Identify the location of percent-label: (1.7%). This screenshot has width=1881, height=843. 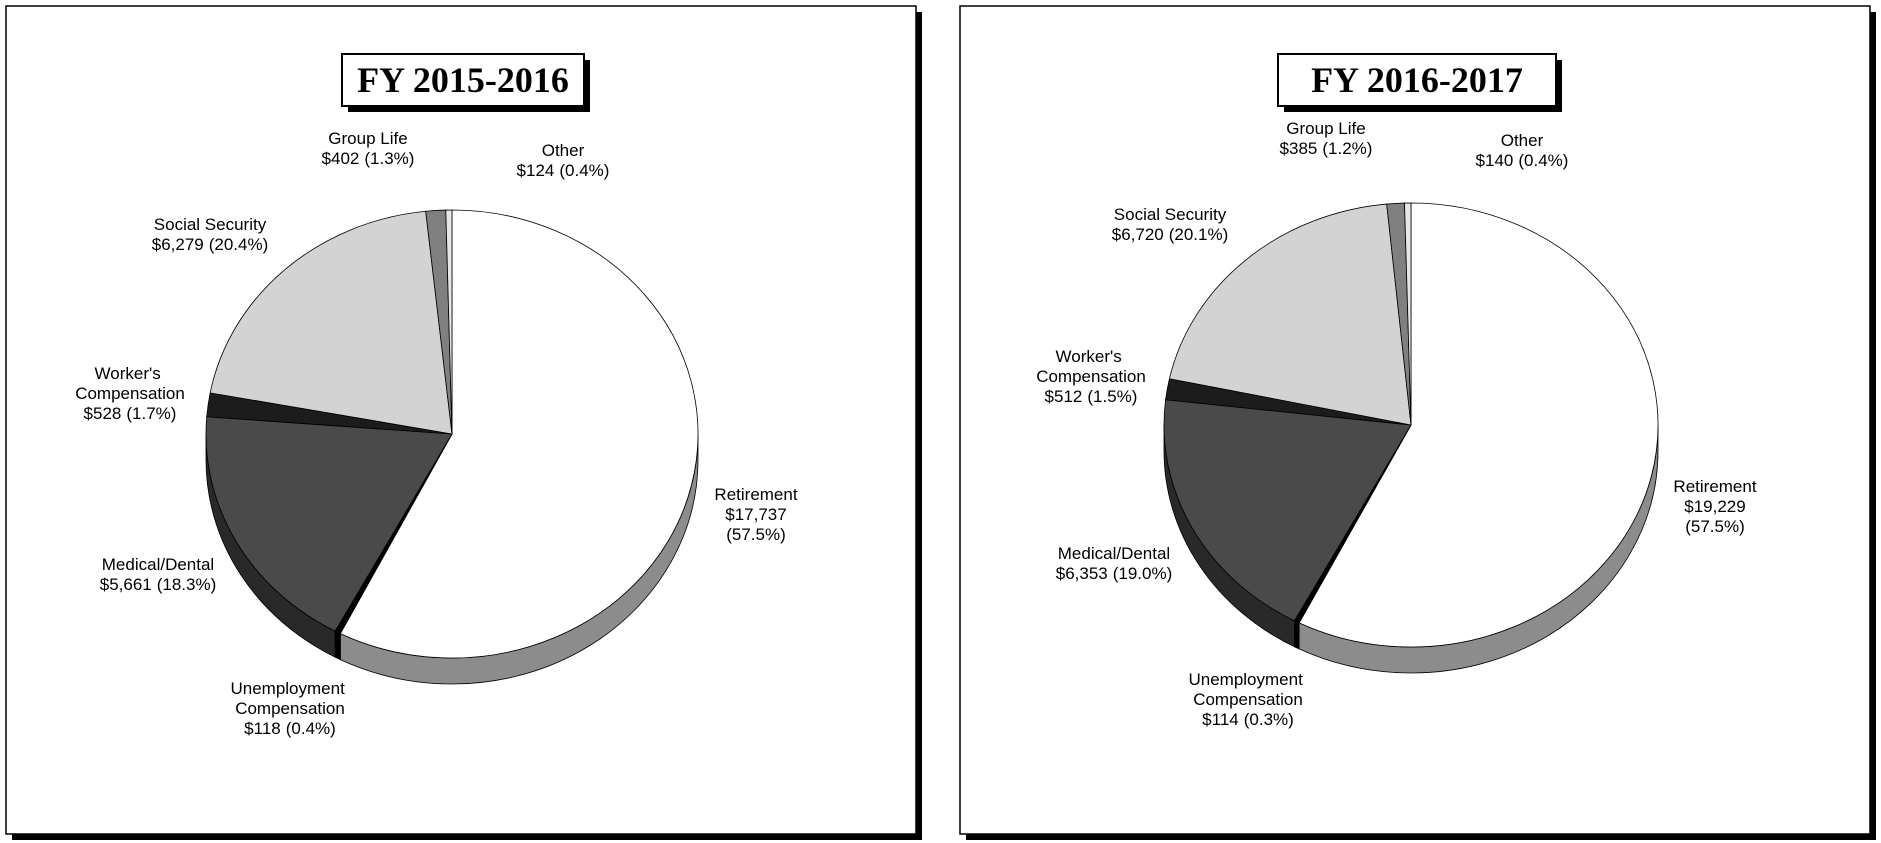
(151, 413).